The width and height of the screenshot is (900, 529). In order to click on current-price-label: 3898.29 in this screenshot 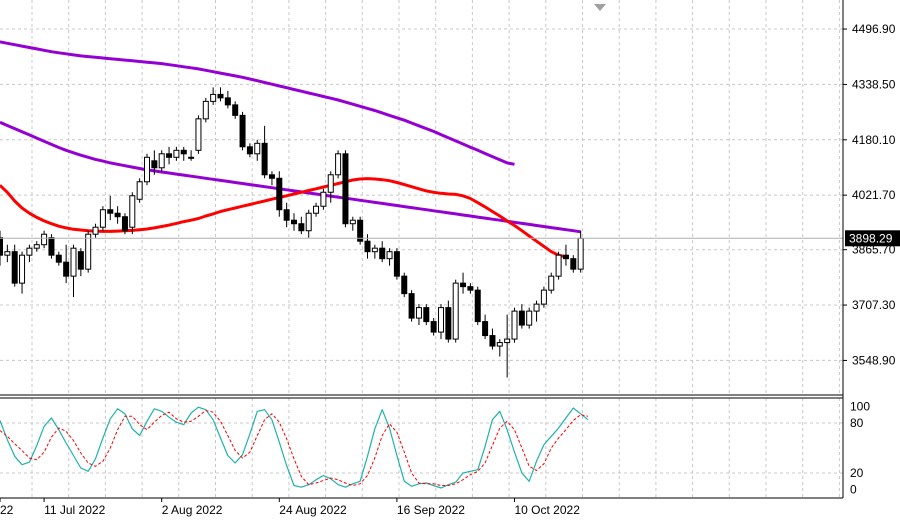, I will do `click(871, 238)`.